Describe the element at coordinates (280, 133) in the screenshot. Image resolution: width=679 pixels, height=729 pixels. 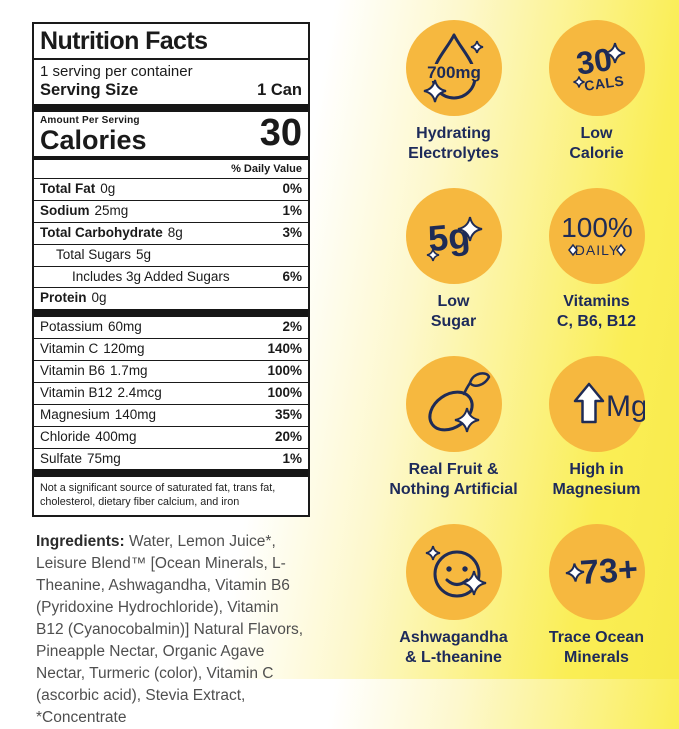
I see `calories-value: 30` at that location.